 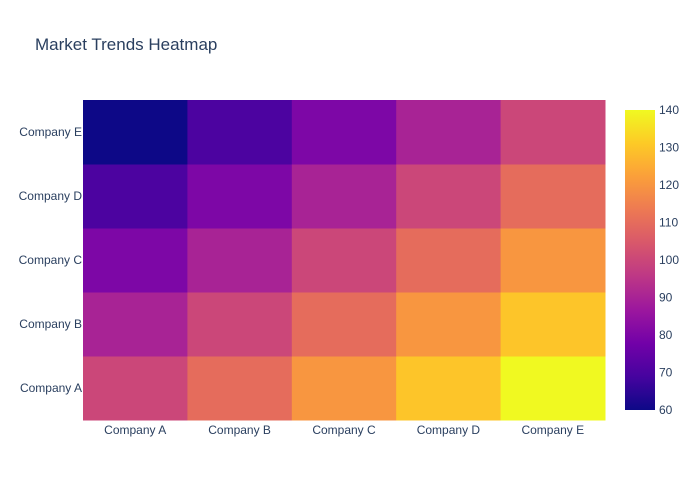 I want to click on colorbar-ticks: 60 70 80 90 100 110 120 130 140, so click(x=669, y=260).